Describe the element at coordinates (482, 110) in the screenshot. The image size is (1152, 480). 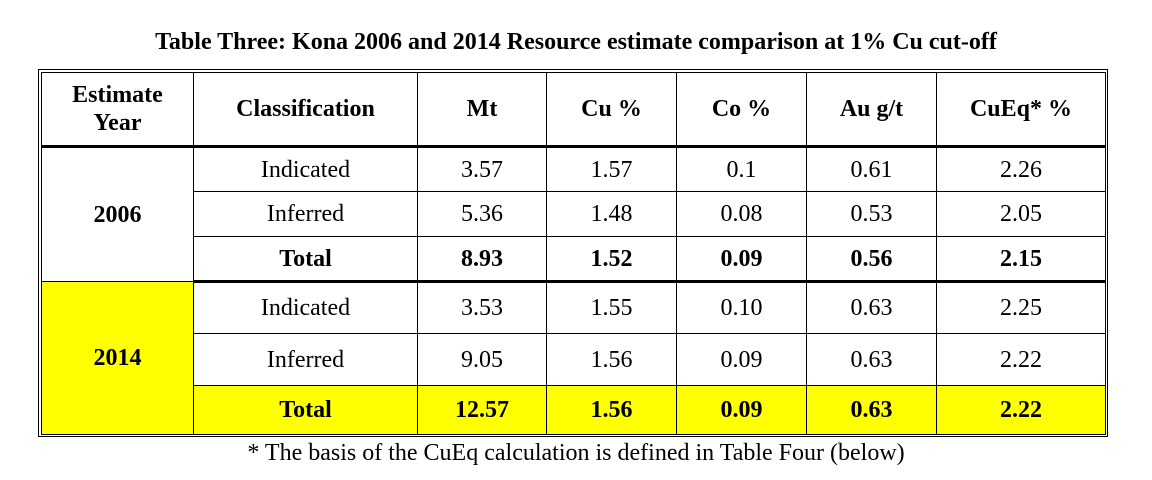
I see `header-mt: Mt` at that location.